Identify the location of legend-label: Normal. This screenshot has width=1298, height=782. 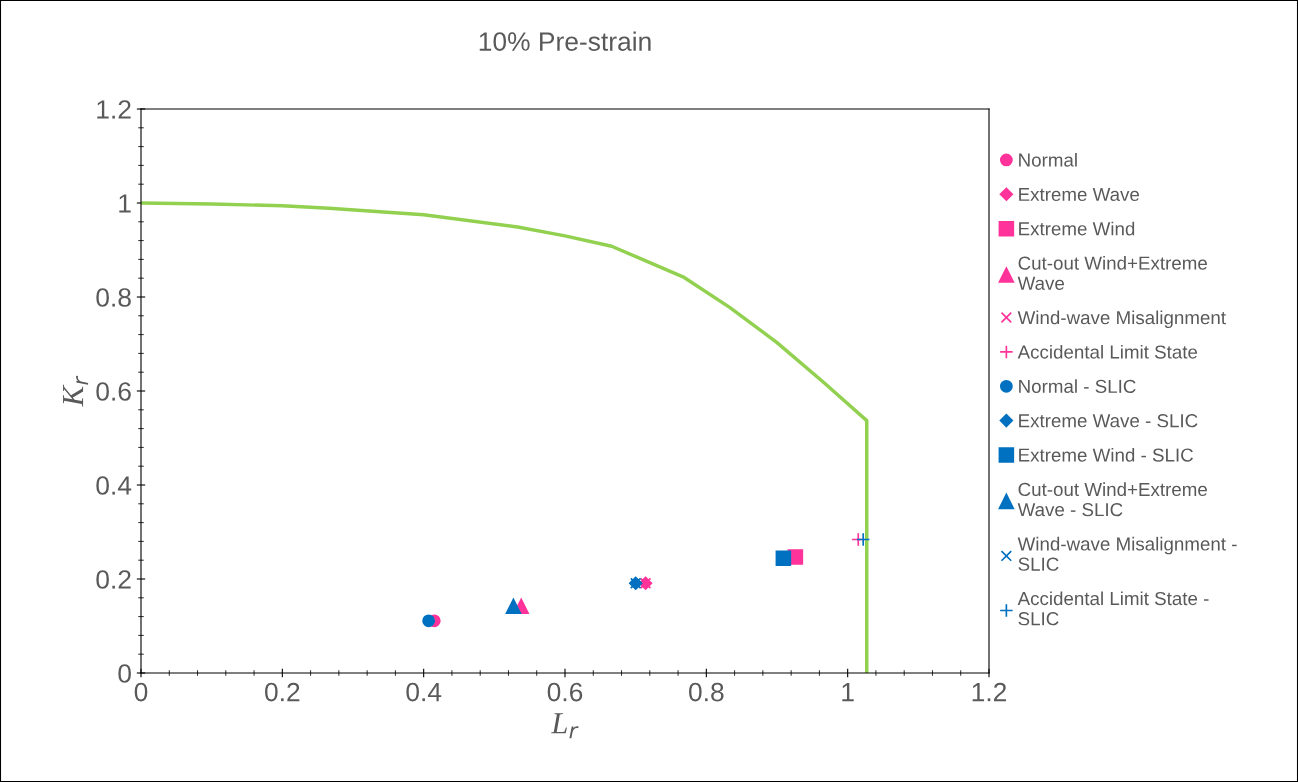
(1048, 159).